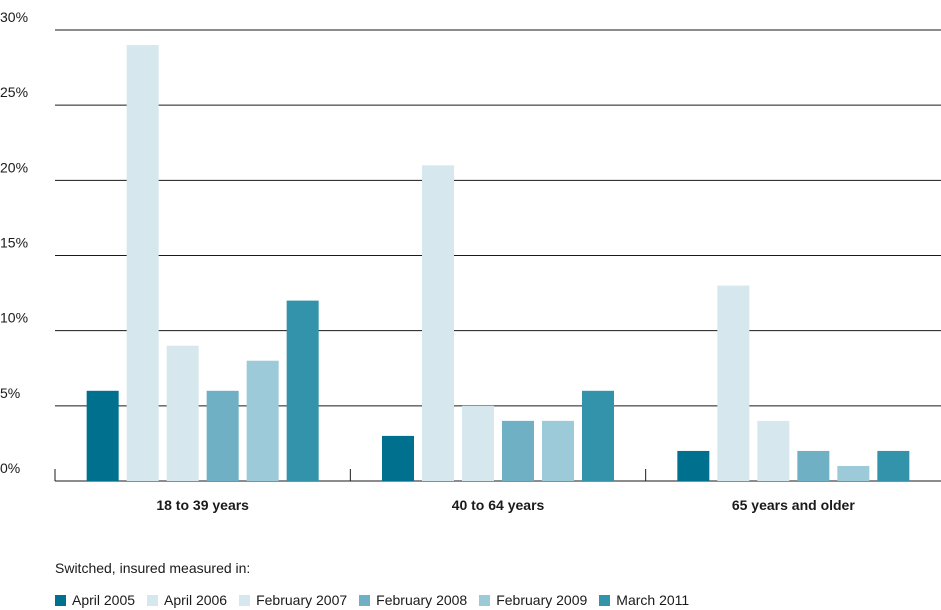  I want to click on legend-item: February 2008, so click(413, 600).